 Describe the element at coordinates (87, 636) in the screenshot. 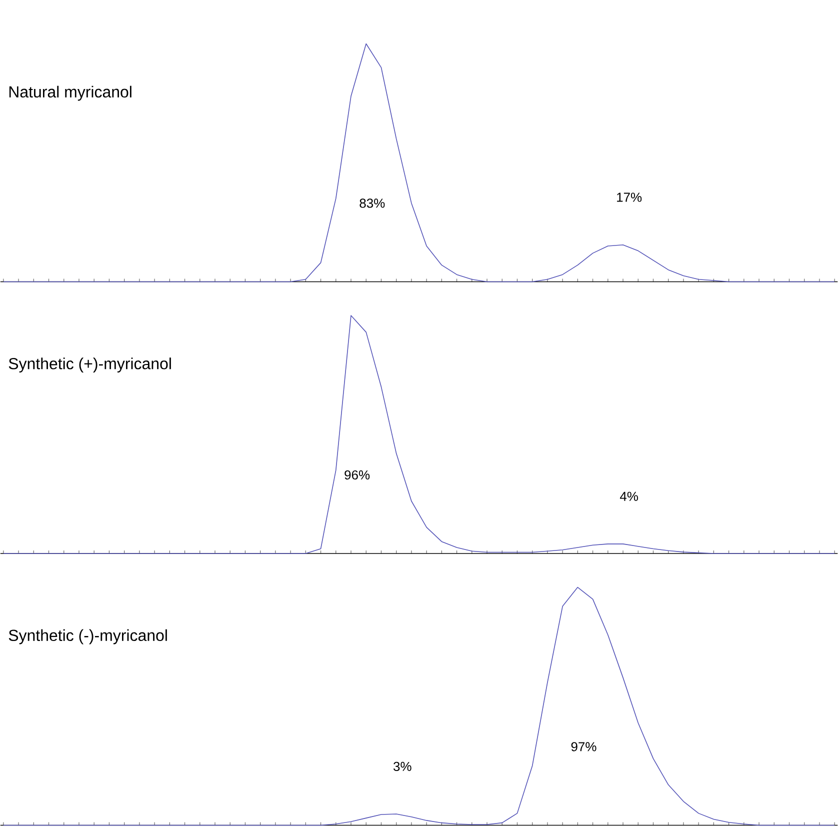

I see `text: Synthetic (-)-myricanol` at that location.